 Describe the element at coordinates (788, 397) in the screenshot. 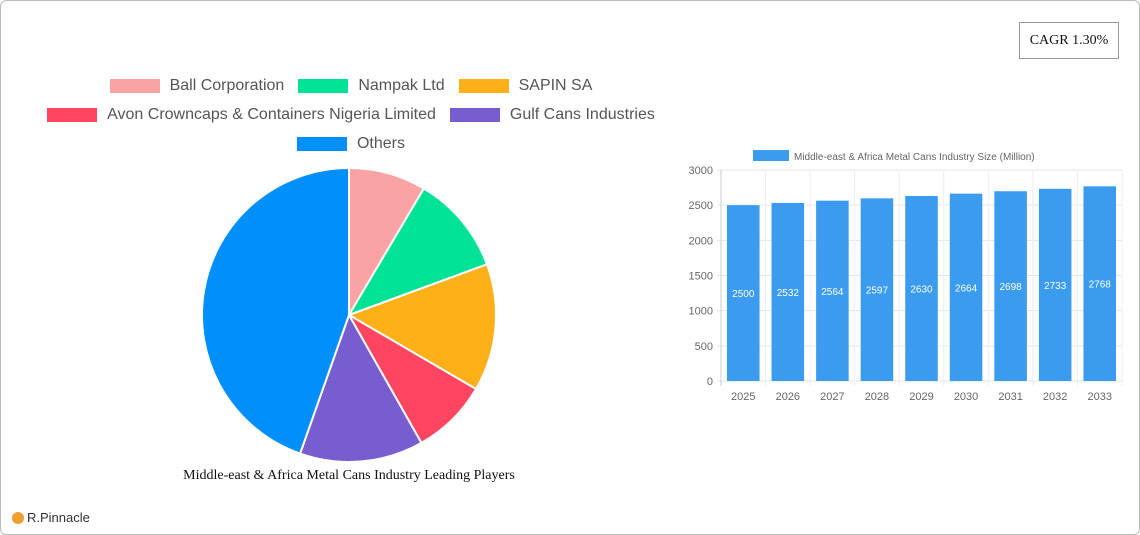

I see `x-tick-label: 2026` at that location.